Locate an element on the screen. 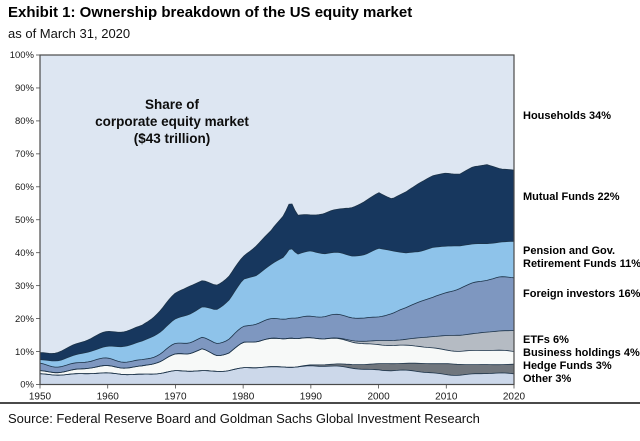  area-band-etfs is located at coordinates (277, 351).